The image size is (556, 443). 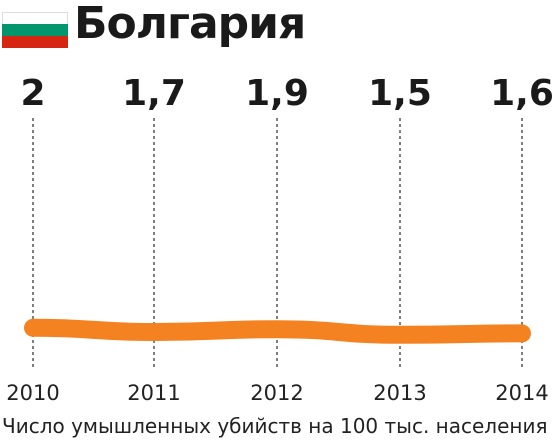 I want to click on x-tick-label: 2012, so click(x=276, y=393).